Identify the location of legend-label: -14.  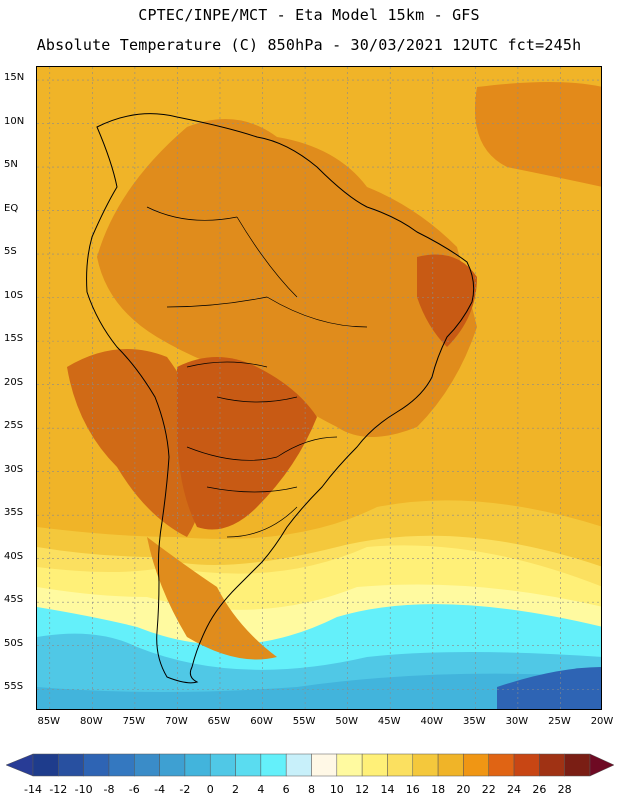
(33, 789).